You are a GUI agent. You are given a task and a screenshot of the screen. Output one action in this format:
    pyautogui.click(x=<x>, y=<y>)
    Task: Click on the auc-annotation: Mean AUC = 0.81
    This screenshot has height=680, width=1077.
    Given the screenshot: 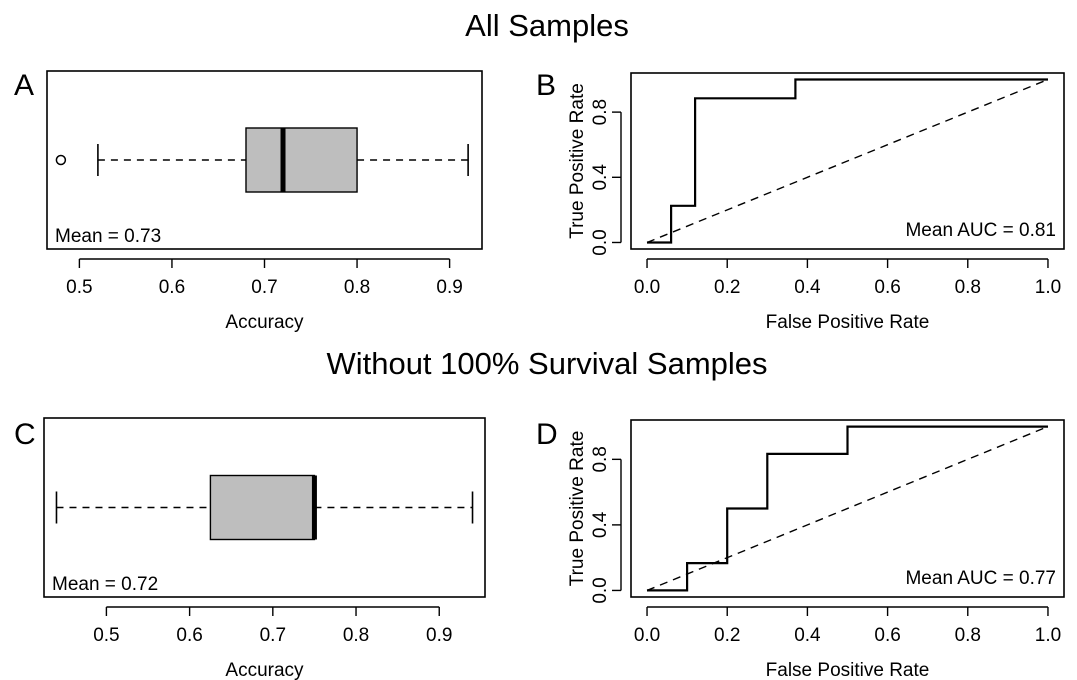 What is the action you would take?
    pyautogui.click(x=980, y=230)
    